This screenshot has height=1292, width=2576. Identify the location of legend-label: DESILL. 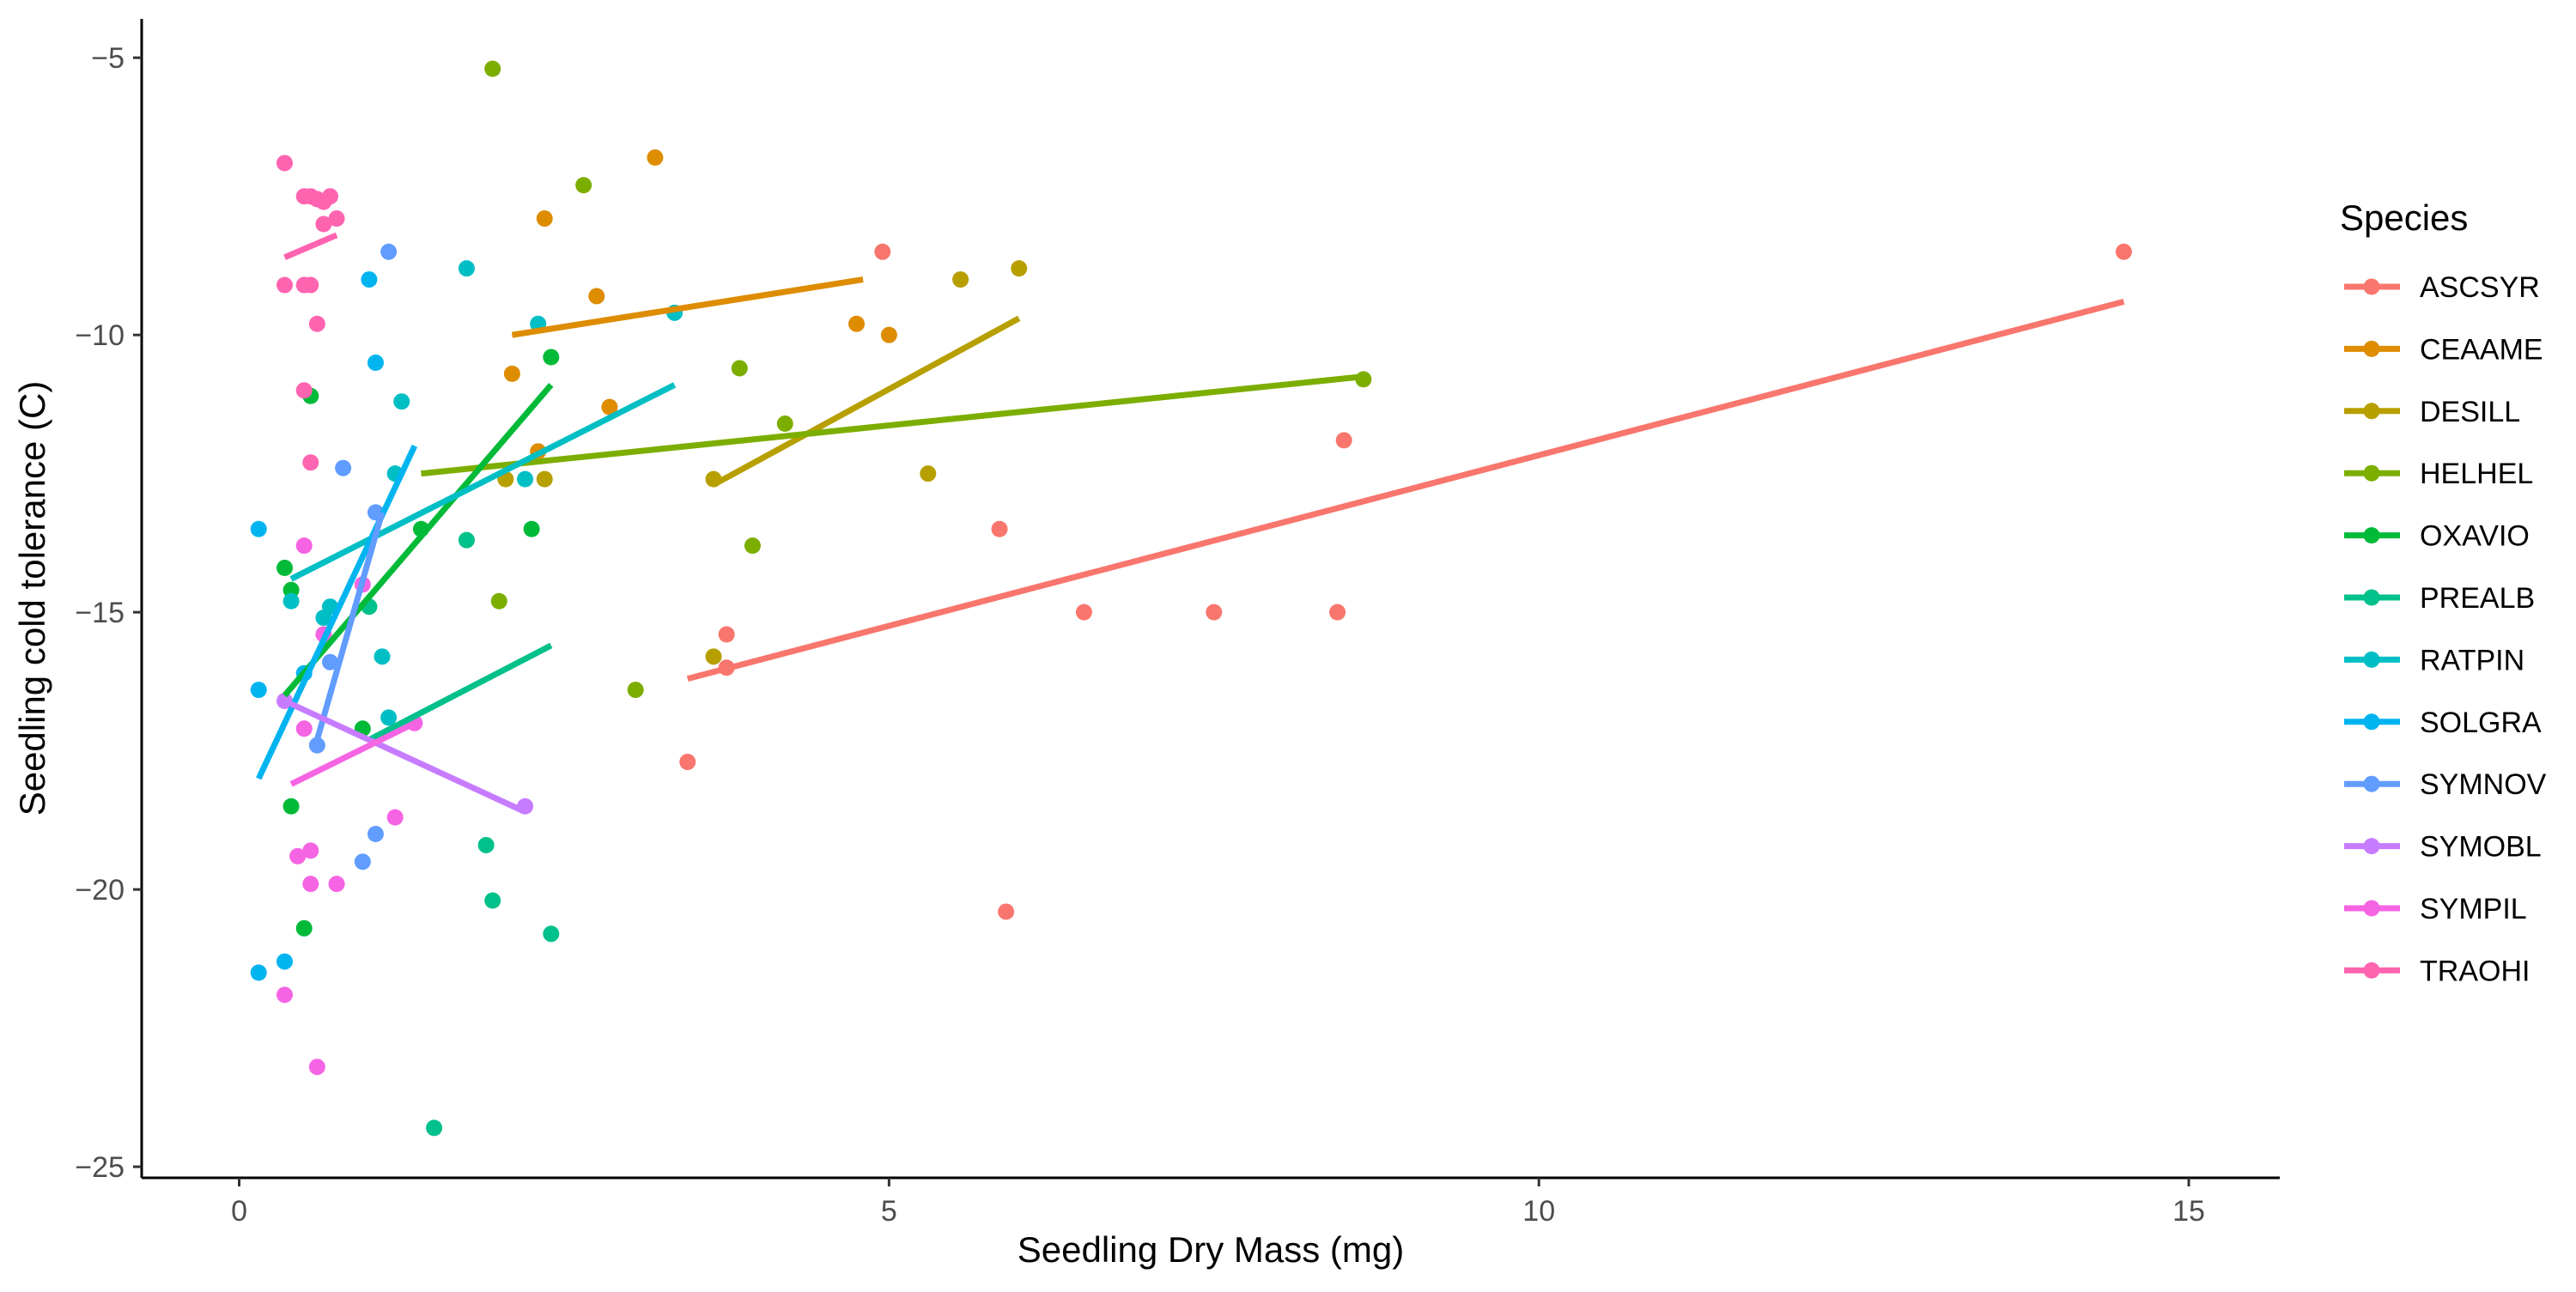
(2470, 412).